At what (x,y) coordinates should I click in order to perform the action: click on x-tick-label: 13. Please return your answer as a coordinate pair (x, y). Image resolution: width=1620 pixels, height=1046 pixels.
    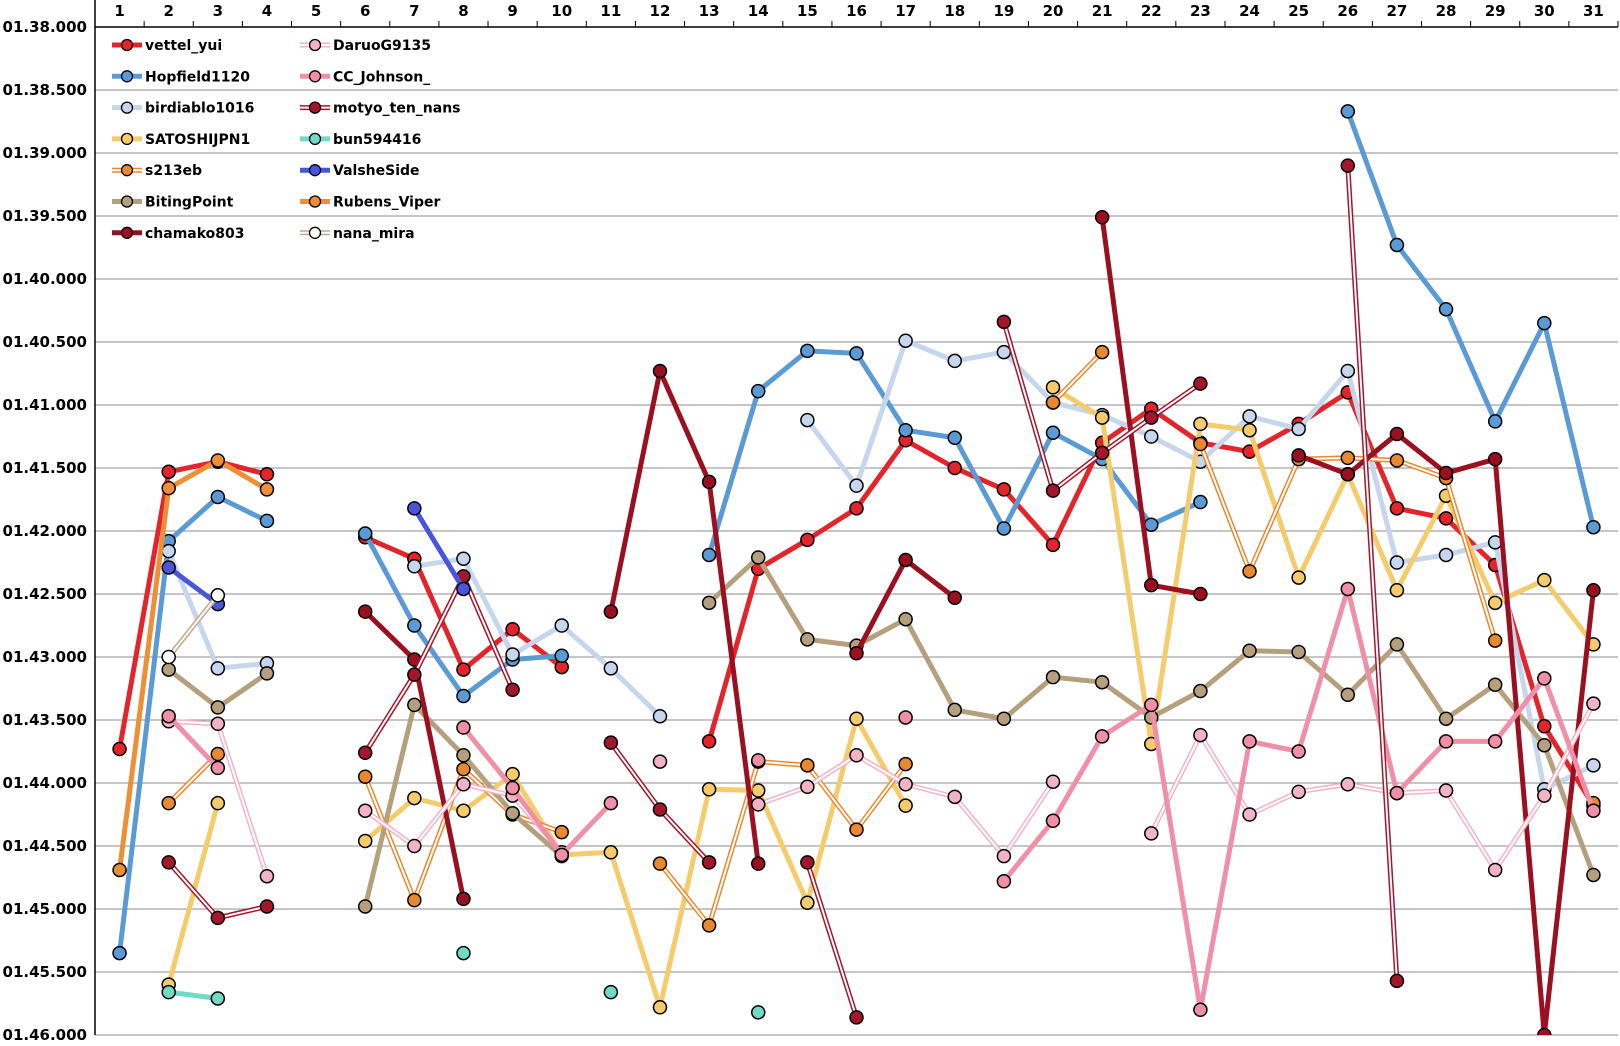
    Looking at the image, I should click on (709, 11).